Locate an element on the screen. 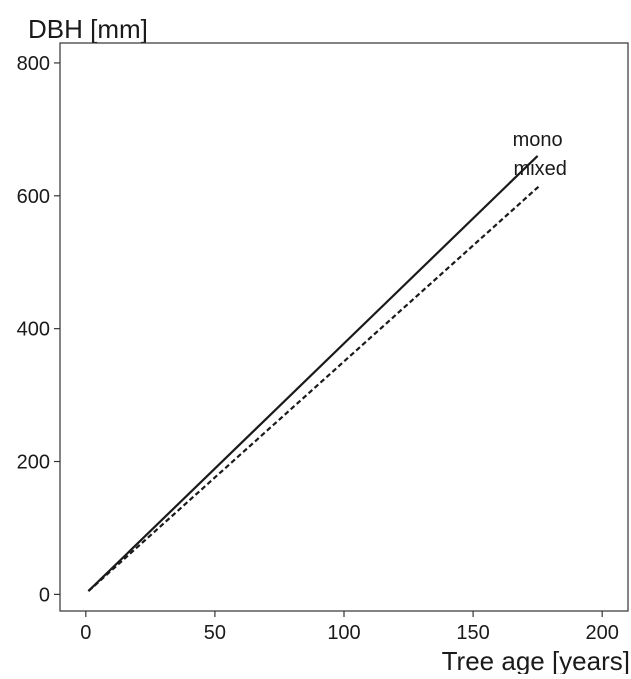  x-axis-title: Tree age [years] is located at coordinates (536, 660).